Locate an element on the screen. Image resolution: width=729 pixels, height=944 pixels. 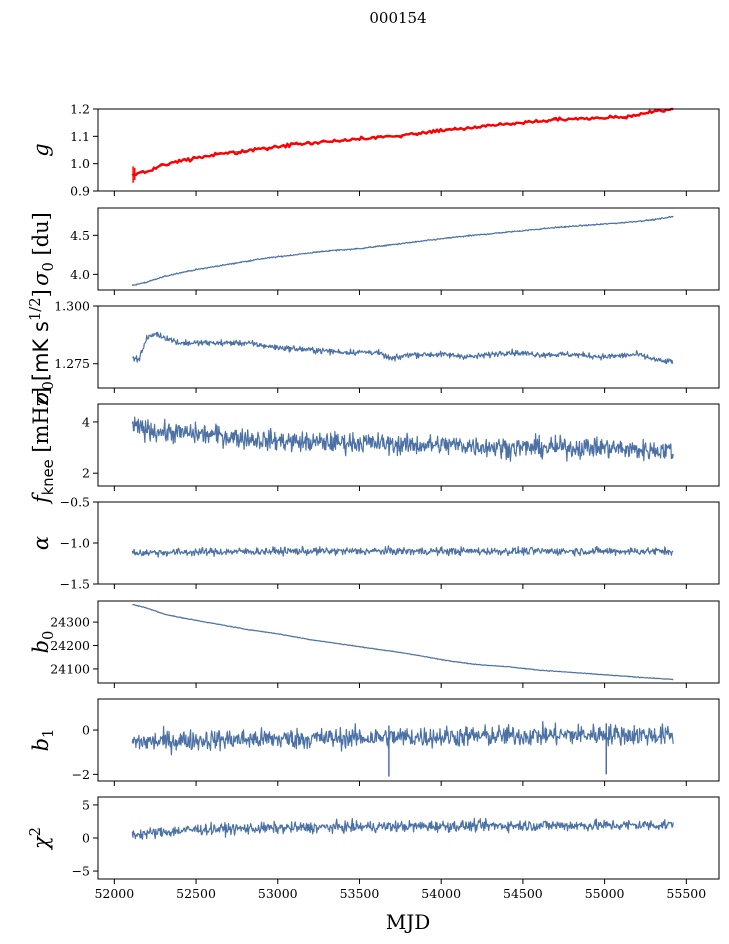
panel-1: 0.9 1.0 1.1 1.2 g is located at coordinates (374, 150).